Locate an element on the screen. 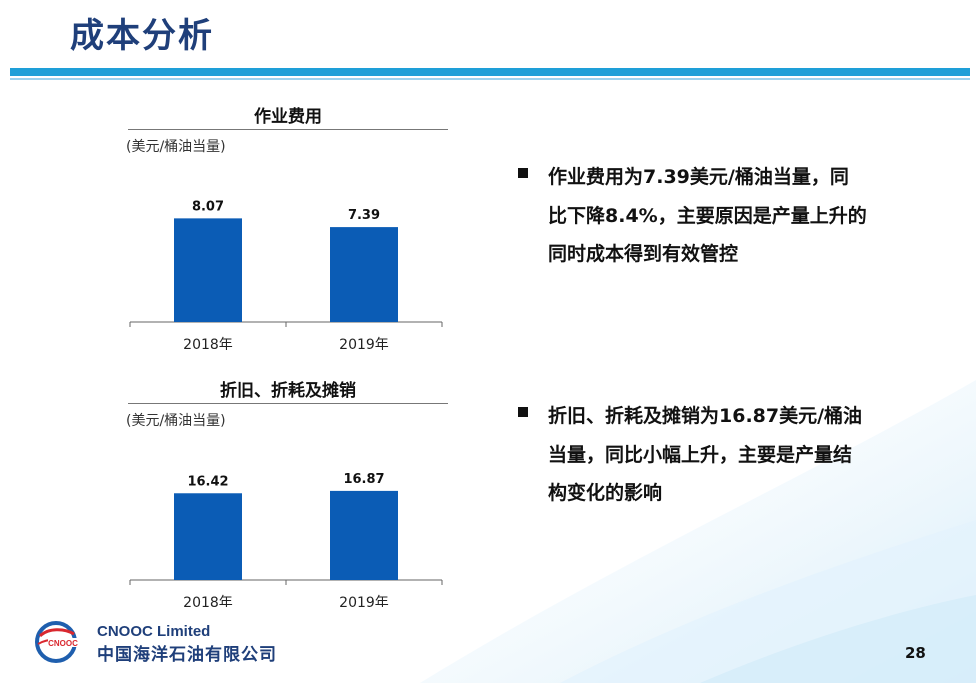  slide-title: 成本分析 is located at coordinates (142, 36).